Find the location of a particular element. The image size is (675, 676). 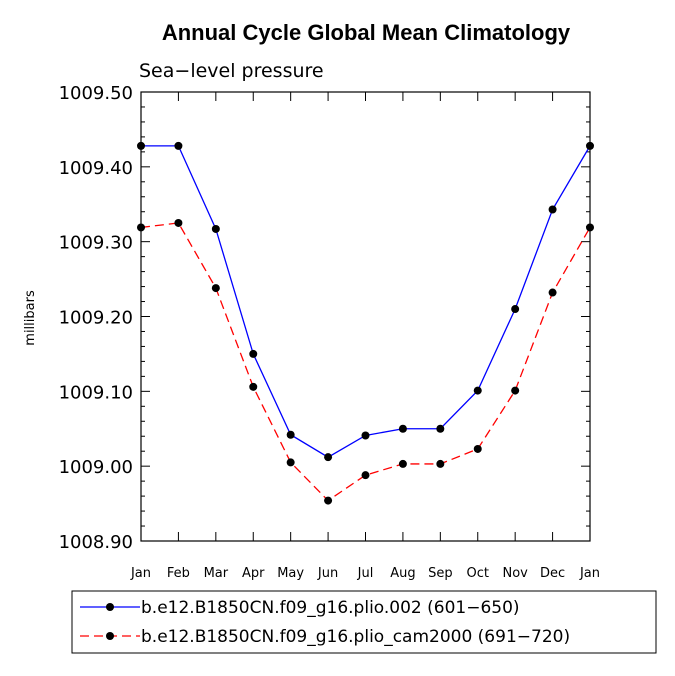

x-tick-label: Mar is located at coordinates (216, 573).